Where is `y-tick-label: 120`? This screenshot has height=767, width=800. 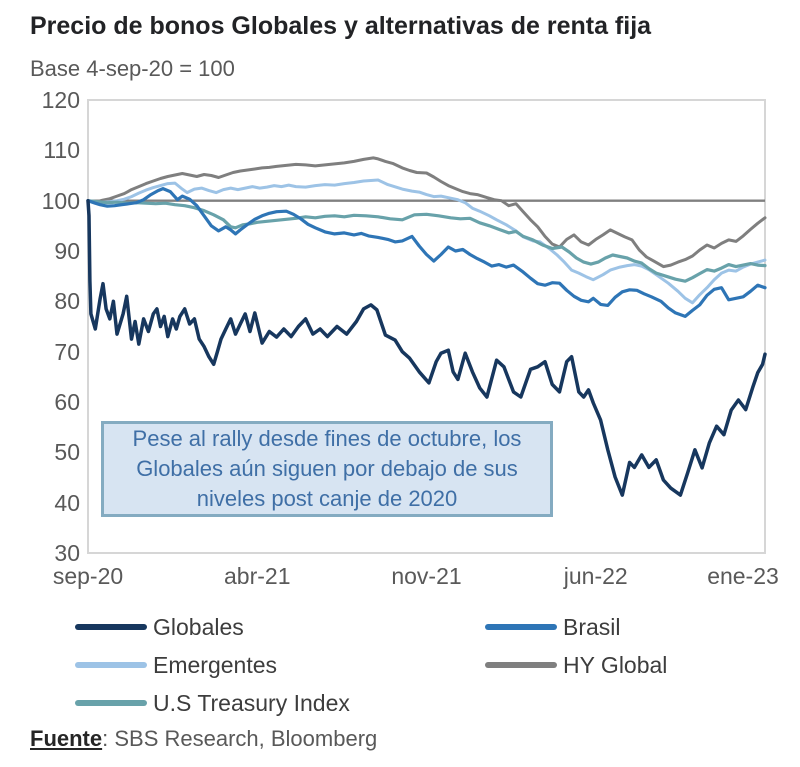 y-tick-label: 120 is located at coordinates (60, 100).